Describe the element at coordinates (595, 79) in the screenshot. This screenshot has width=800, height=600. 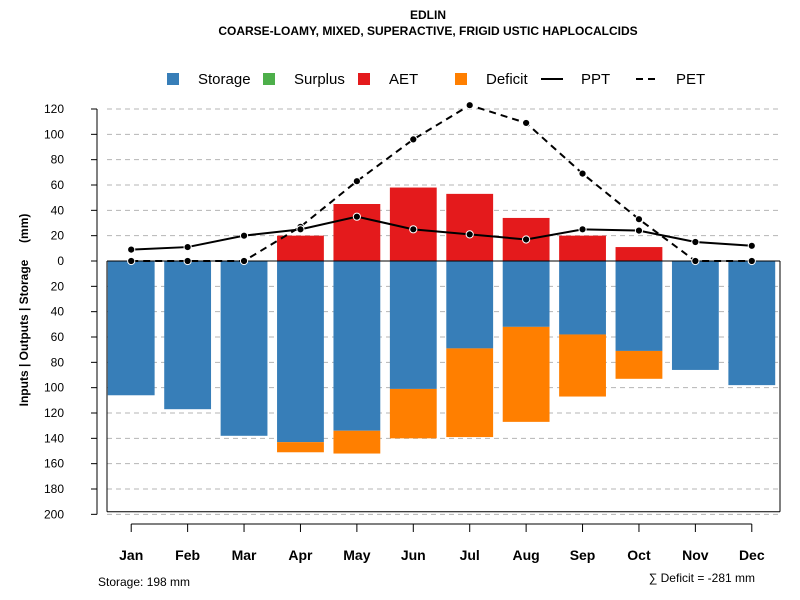
I see `legend-ppt-label: PPT` at that location.